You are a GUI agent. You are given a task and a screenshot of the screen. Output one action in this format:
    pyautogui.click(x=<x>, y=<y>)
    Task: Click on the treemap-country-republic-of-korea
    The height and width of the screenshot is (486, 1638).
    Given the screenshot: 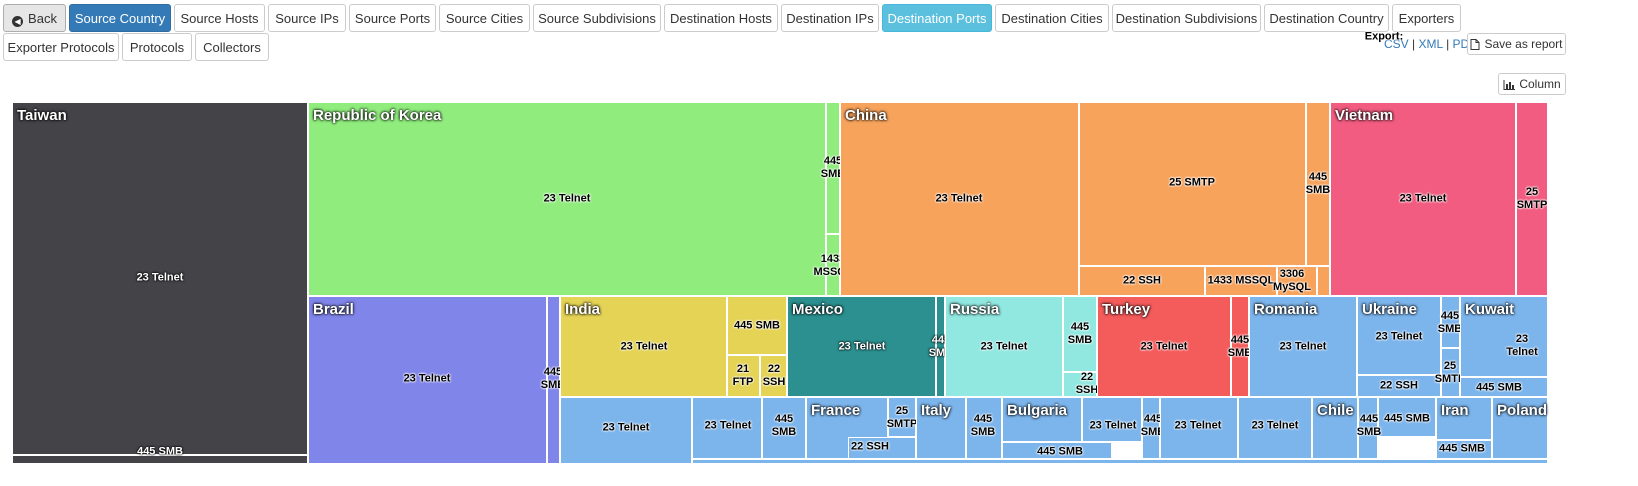 What is the action you would take?
    pyautogui.click(x=567, y=199)
    